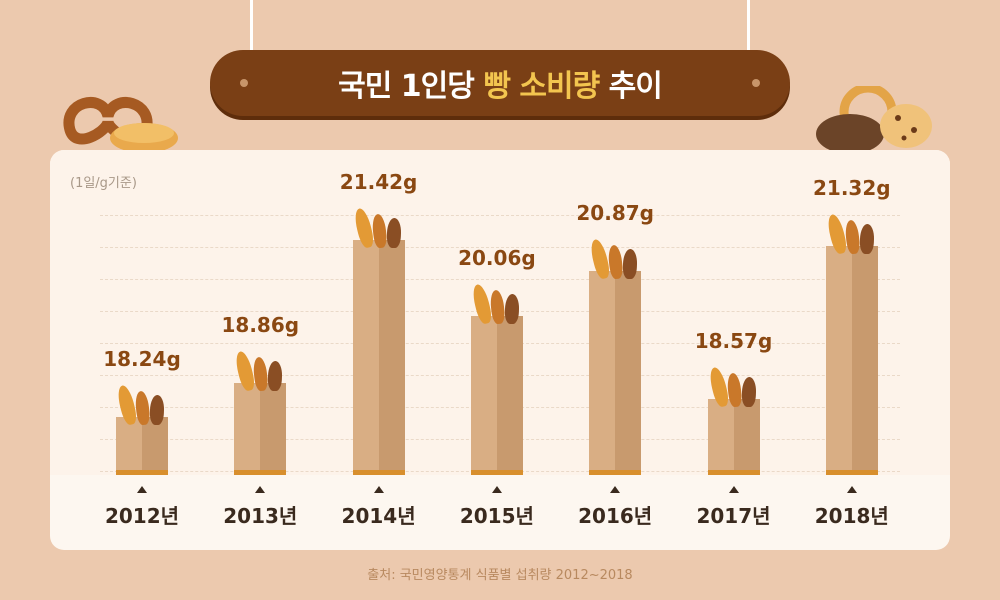  What do you see at coordinates (851, 516) in the screenshot?
I see `tick-label: 2018년` at bounding box center [851, 516].